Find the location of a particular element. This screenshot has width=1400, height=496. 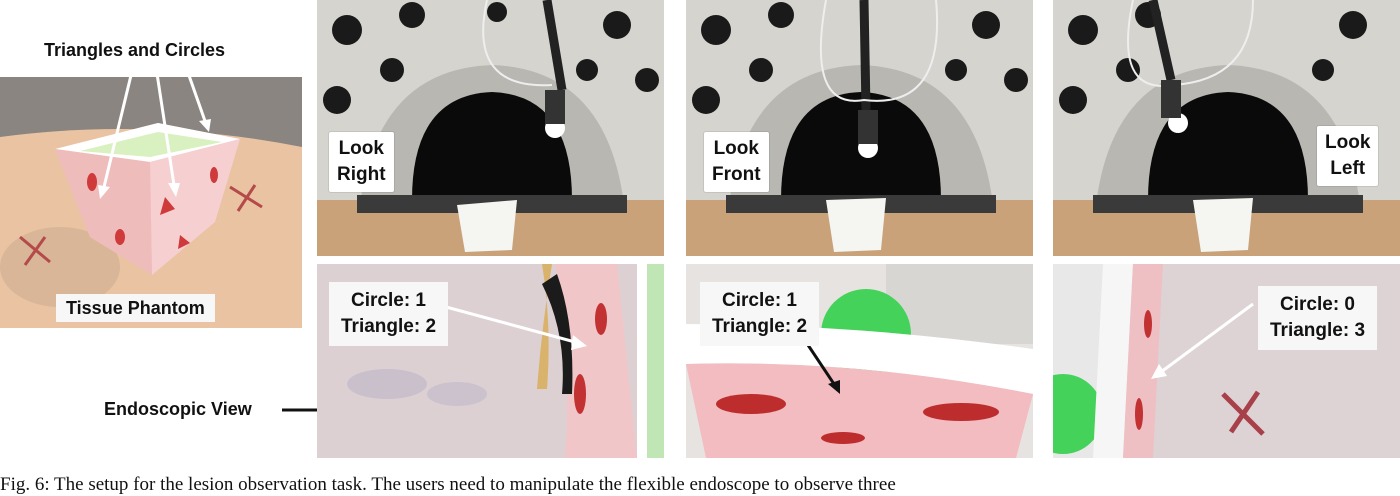

endoscope-view-right: Circle: 1 Triangle: 2 is located at coordinates (490, 361).